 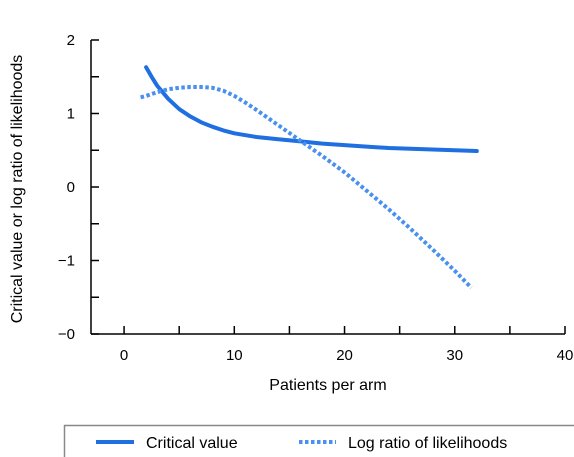 I want to click on x-tick-label: 30, so click(x=454, y=355).